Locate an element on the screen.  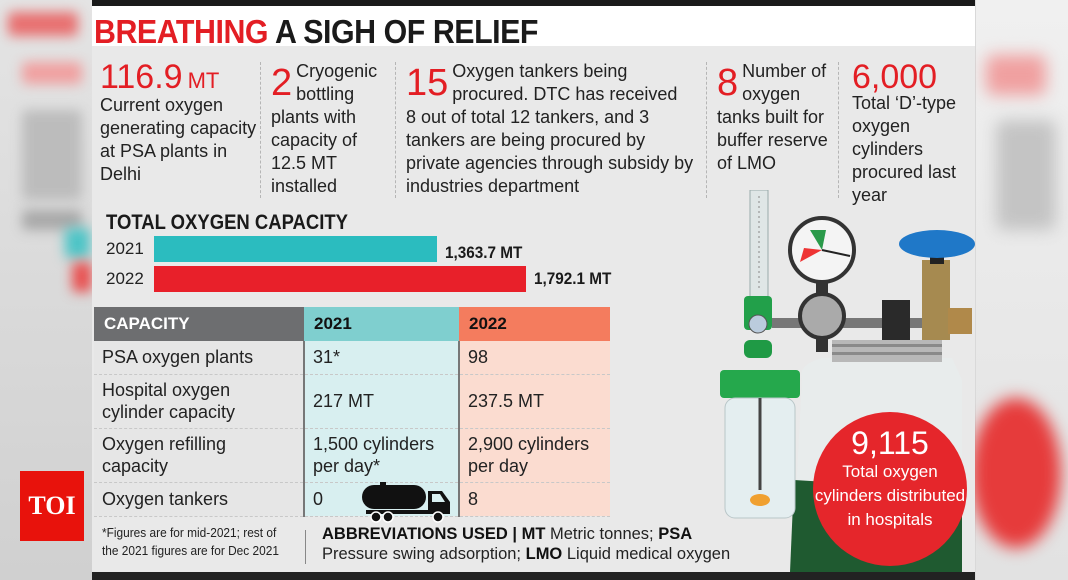
abbr-key: MT is located at coordinates (533, 534).